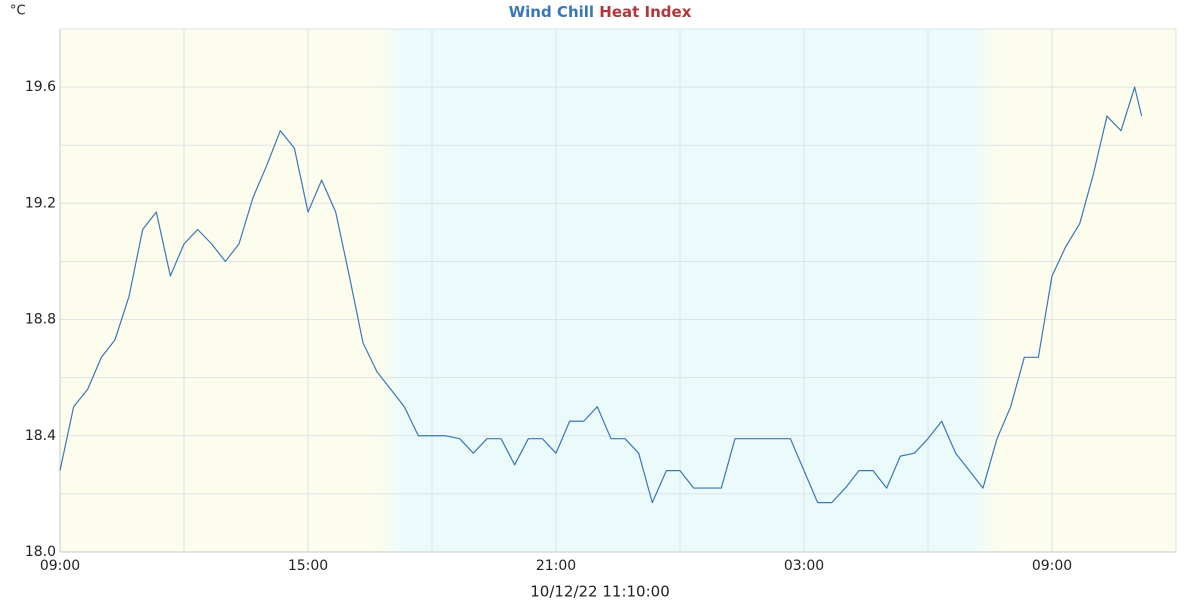  What do you see at coordinates (645, 12) in the screenshot?
I see `legend-entry: Heat Index` at bounding box center [645, 12].